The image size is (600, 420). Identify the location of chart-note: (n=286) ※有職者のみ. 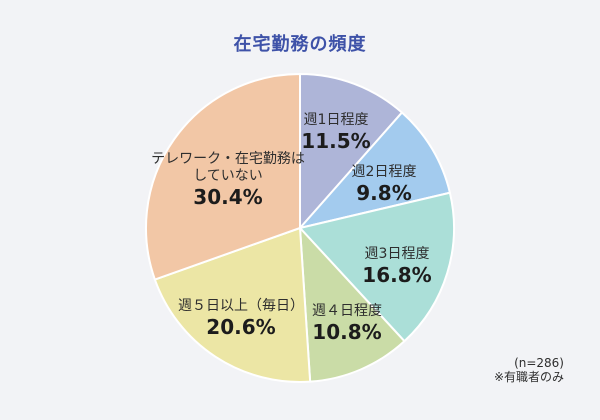
(529, 370).